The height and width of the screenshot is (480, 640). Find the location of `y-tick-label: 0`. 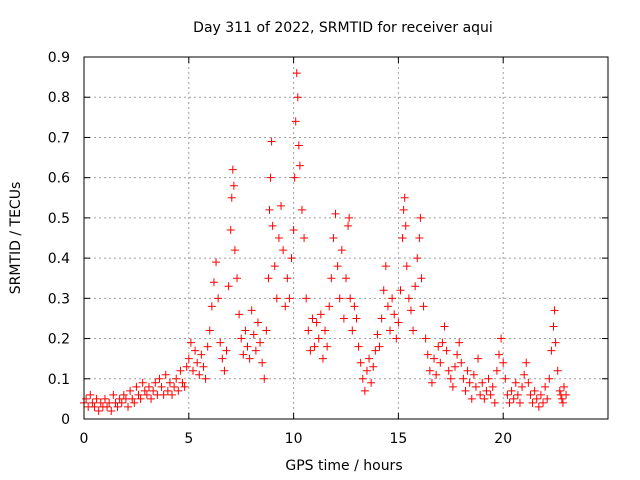

y-tick-label: 0 is located at coordinates (65, 420).